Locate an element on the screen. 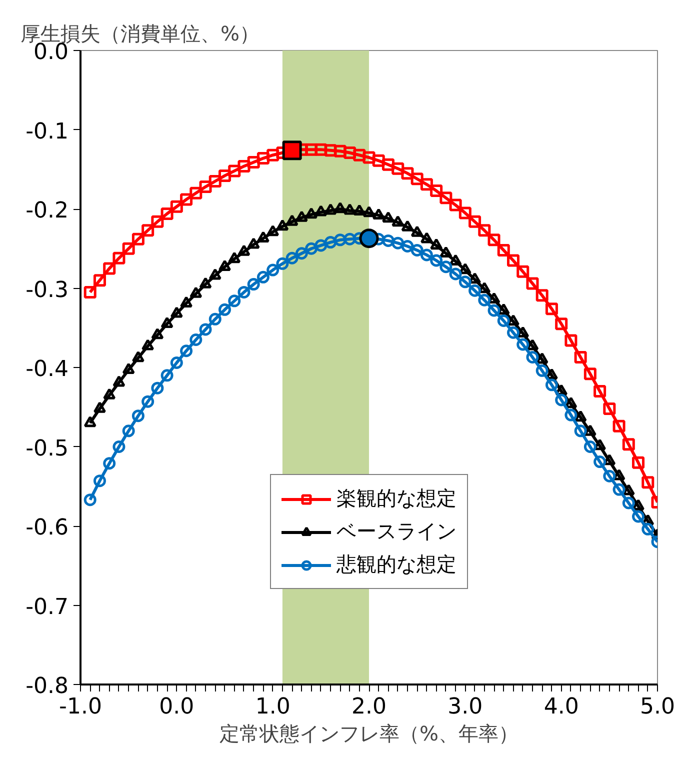 This screenshot has width=677, height=764. x-tick-label: 1.0 is located at coordinates (272, 707).